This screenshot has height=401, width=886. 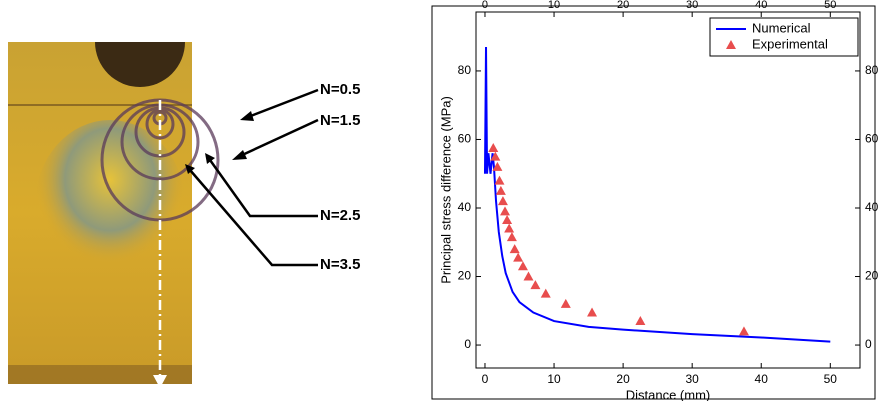 What do you see at coordinates (830, 5) in the screenshot?
I see `x-top-tick-label: 50` at bounding box center [830, 5].